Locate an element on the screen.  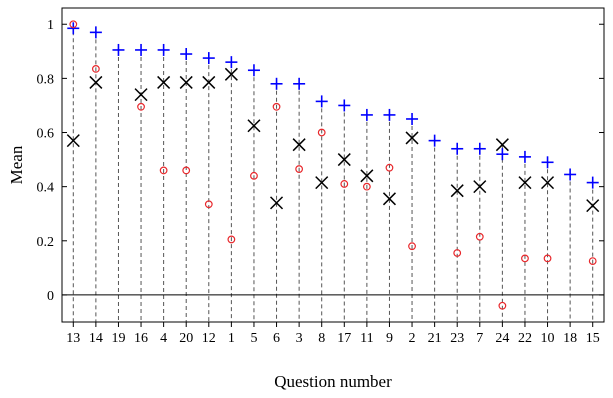
x-tick-label: 23 is located at coordinates (457, 338).